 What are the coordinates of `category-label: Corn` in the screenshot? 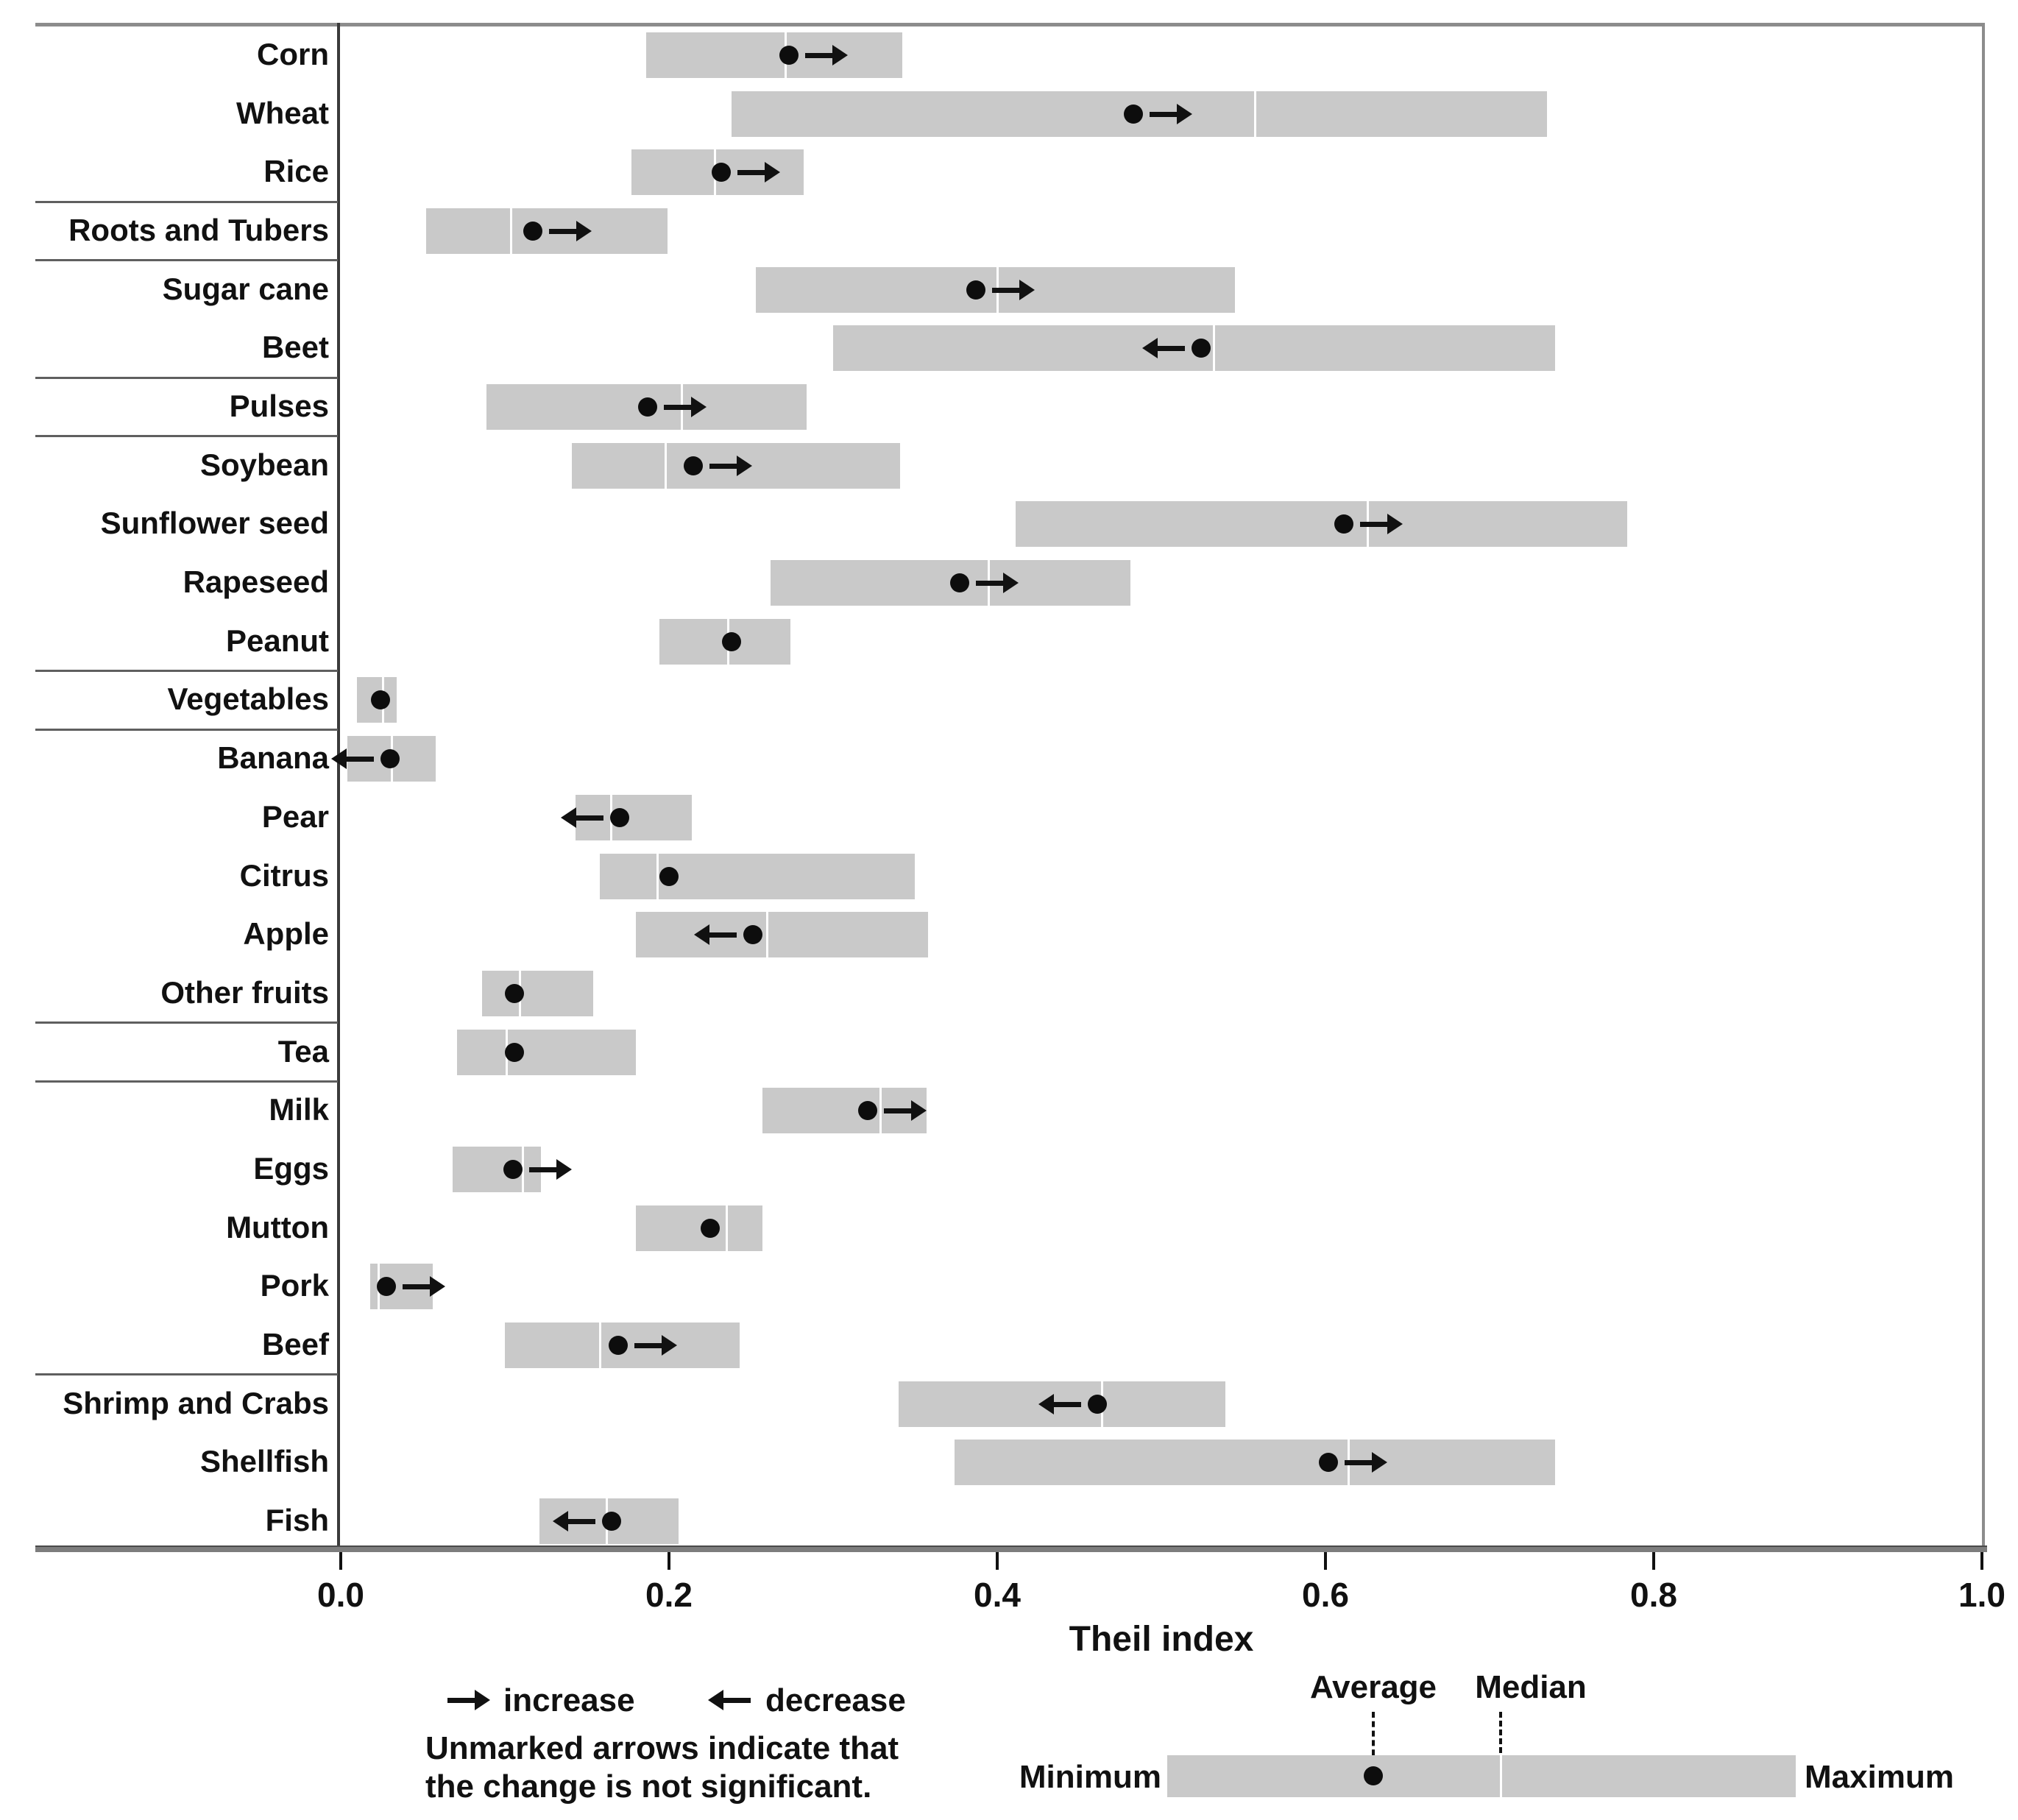 It's located at (293, 53).